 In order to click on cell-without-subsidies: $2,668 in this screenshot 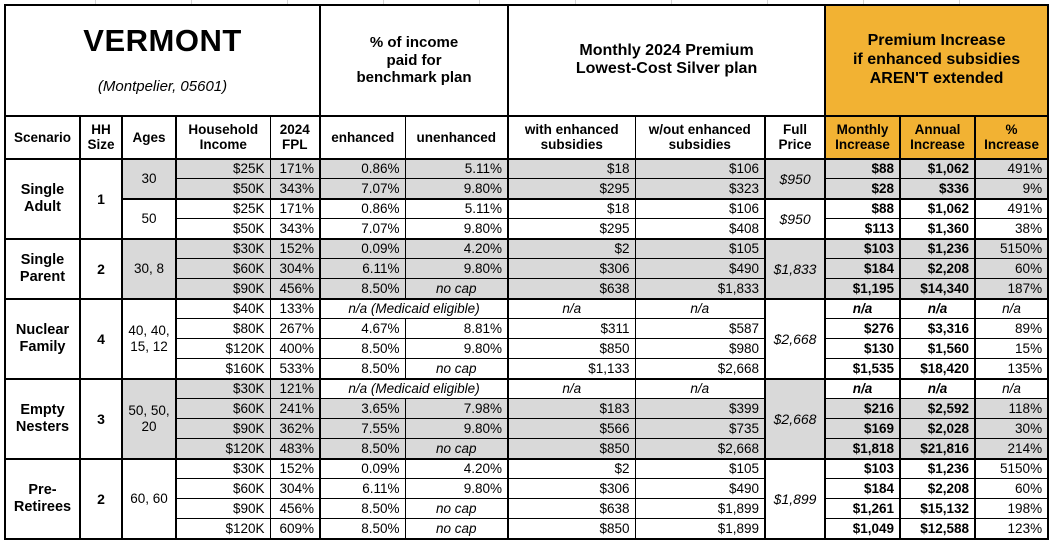, I will do `click(700, 449)`.